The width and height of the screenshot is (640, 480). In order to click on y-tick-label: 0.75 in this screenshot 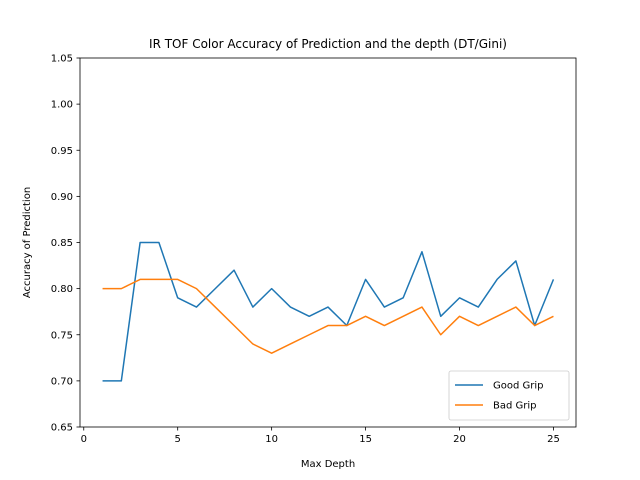, I will do `click(62, 335)`.